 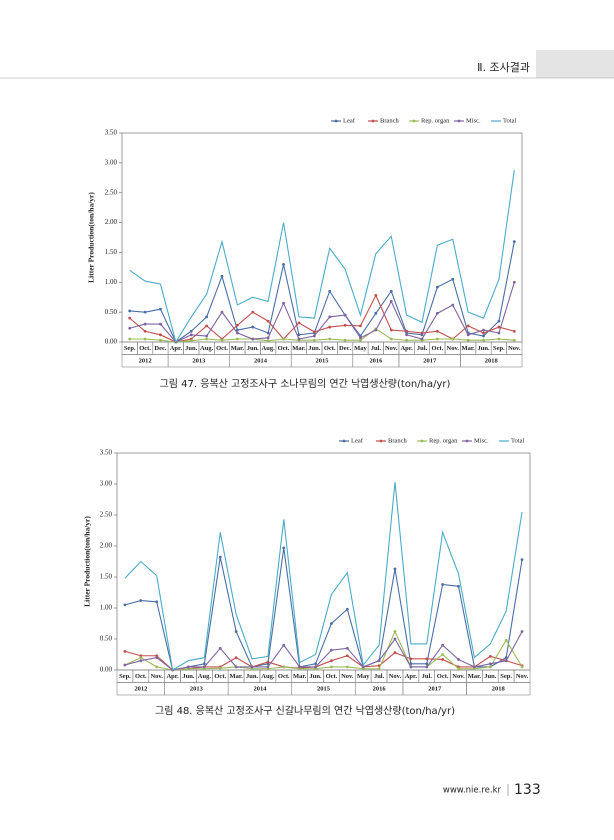 I want to click on x-tick-label: Aug., so click(x=269, y=348).